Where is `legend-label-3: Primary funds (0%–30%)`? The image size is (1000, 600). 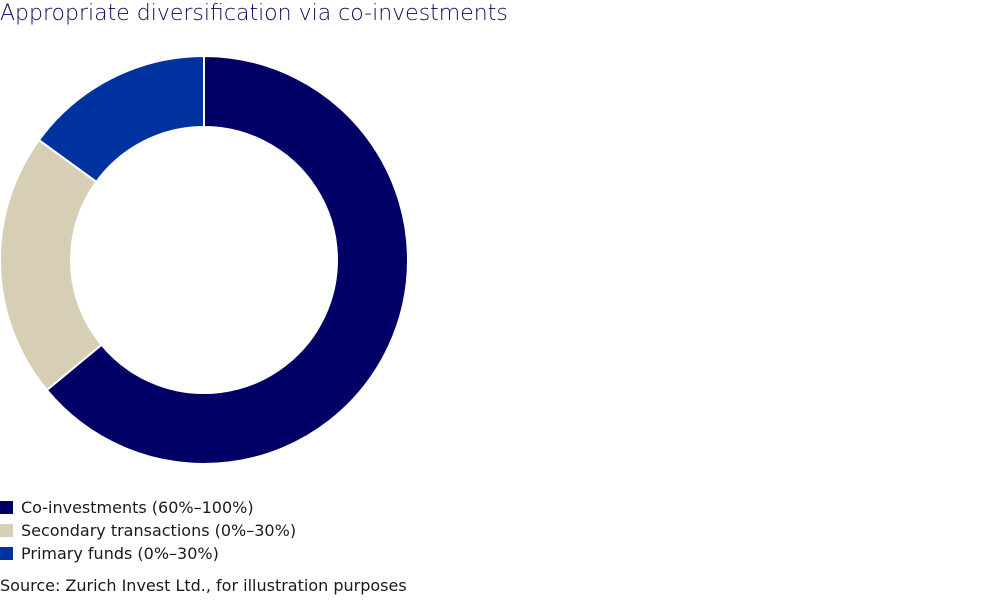
legend-label-3: Primary funds (0%–30%) is located at coordinates (120, 553).